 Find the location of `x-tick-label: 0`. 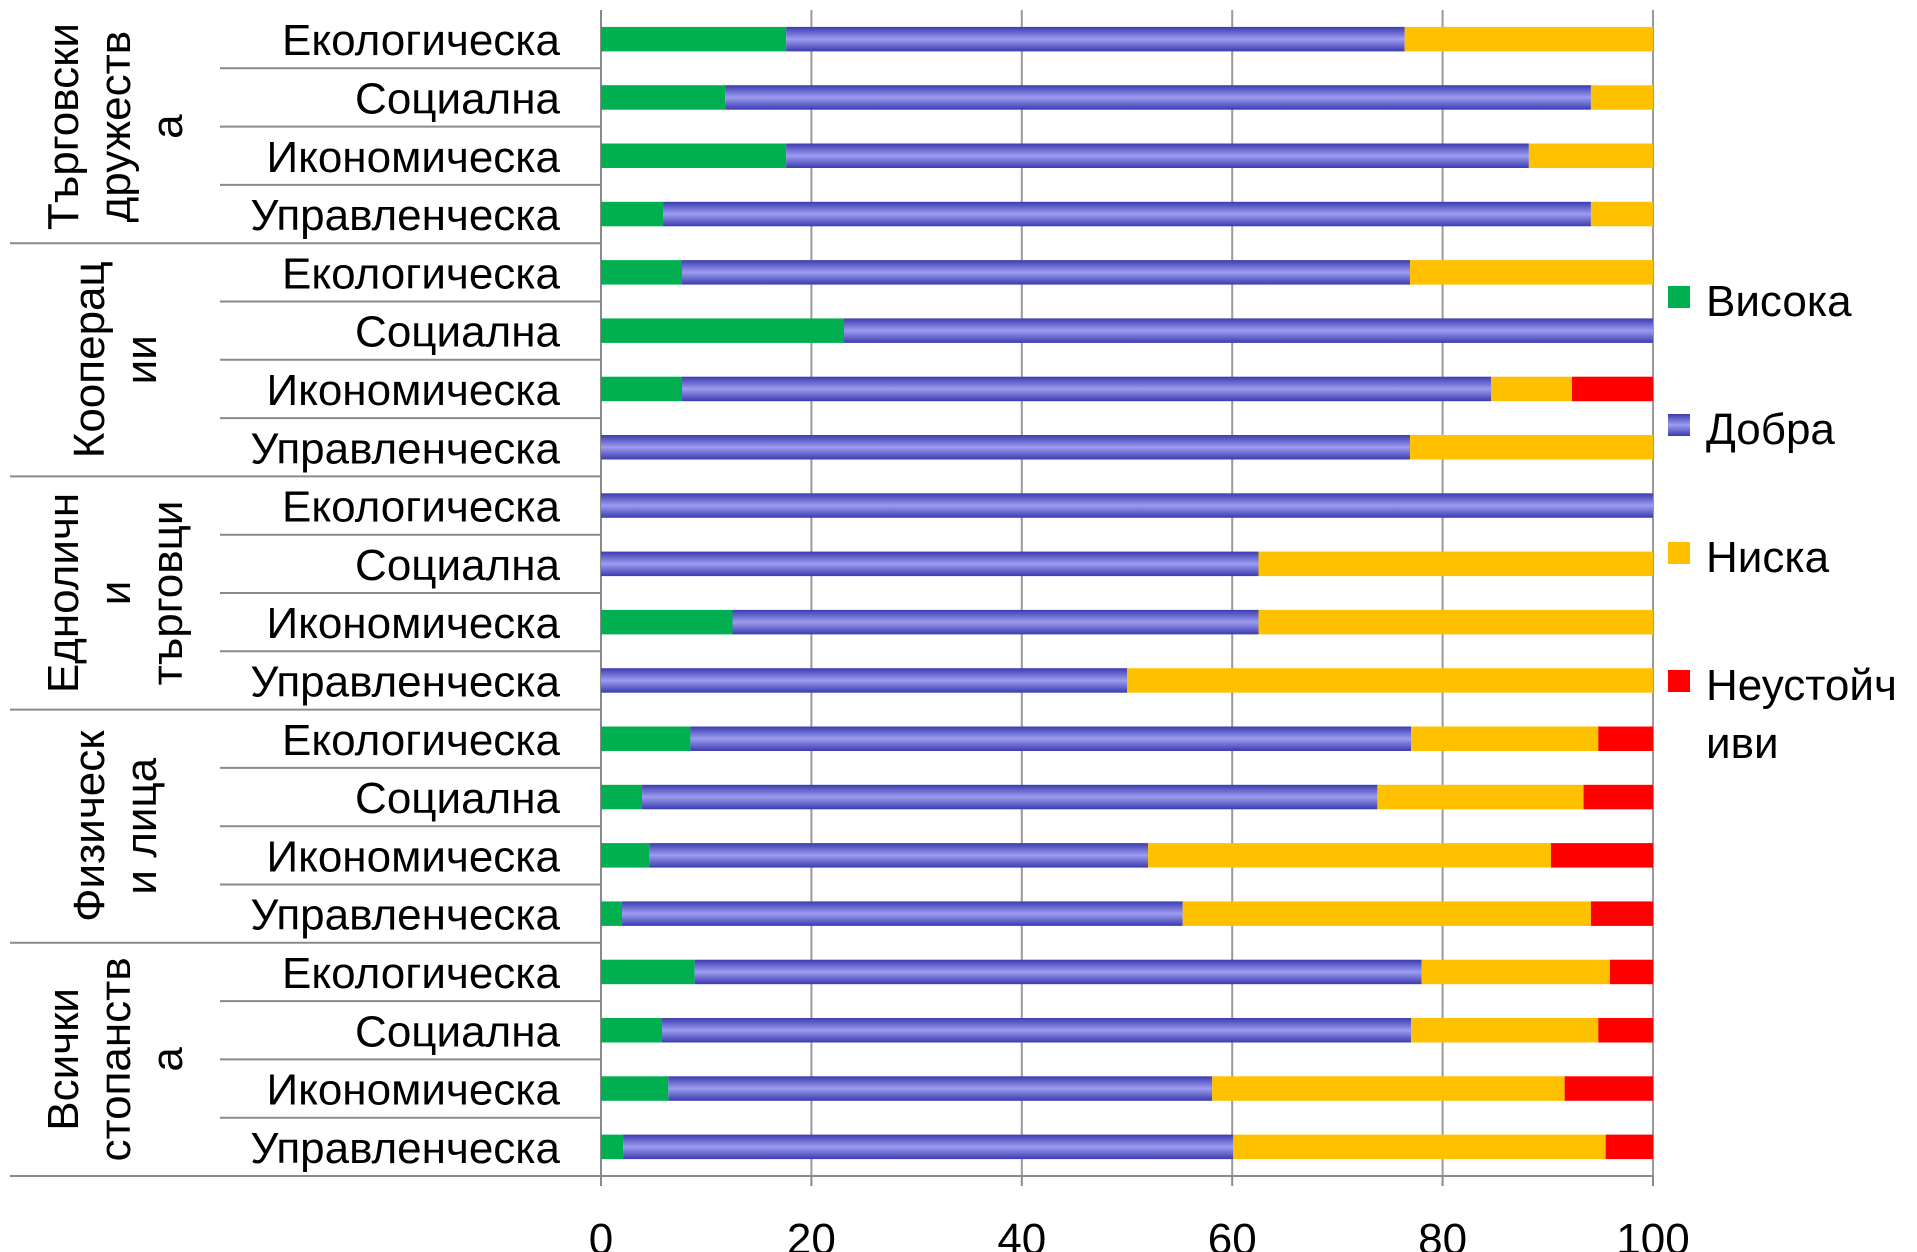

x-tick-label: 0 is located at coordinates (601, 1233).